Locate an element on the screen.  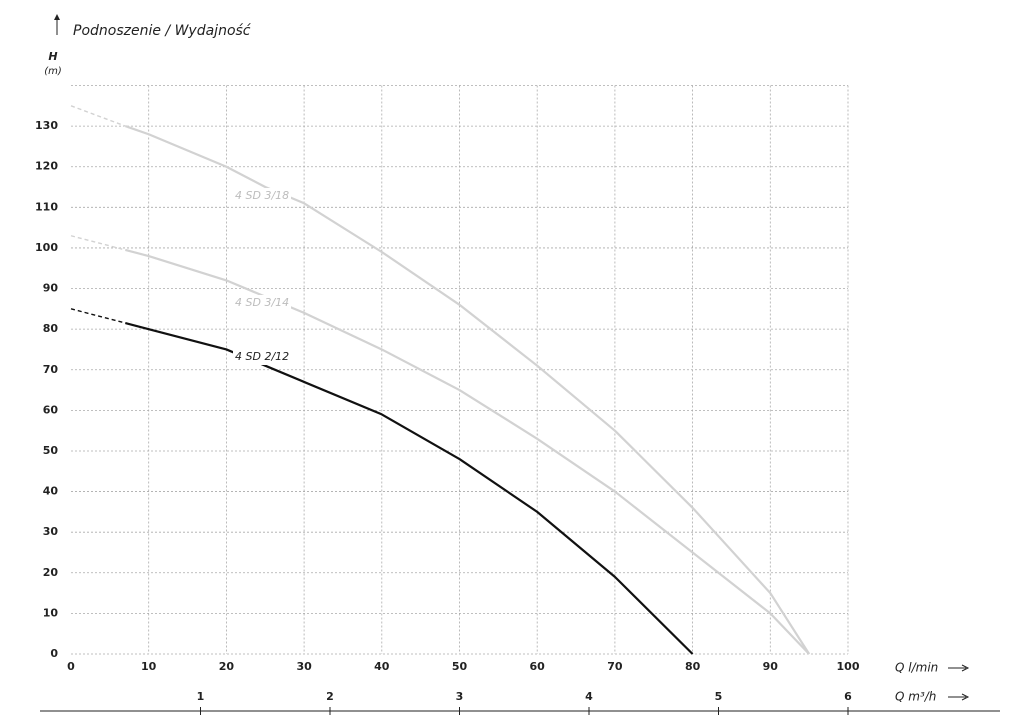
x-tick-label: 100 is located at coordinates (848, 666).